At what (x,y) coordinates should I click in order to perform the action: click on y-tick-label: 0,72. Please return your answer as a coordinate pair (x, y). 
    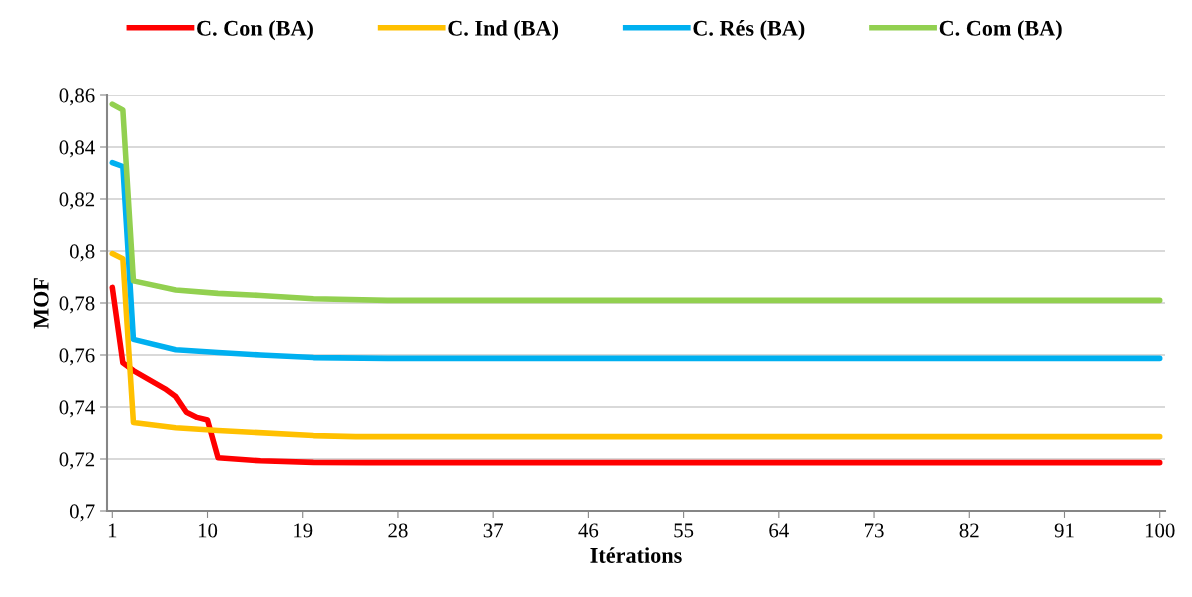
    Looking at the image, I should click on (77, 461).